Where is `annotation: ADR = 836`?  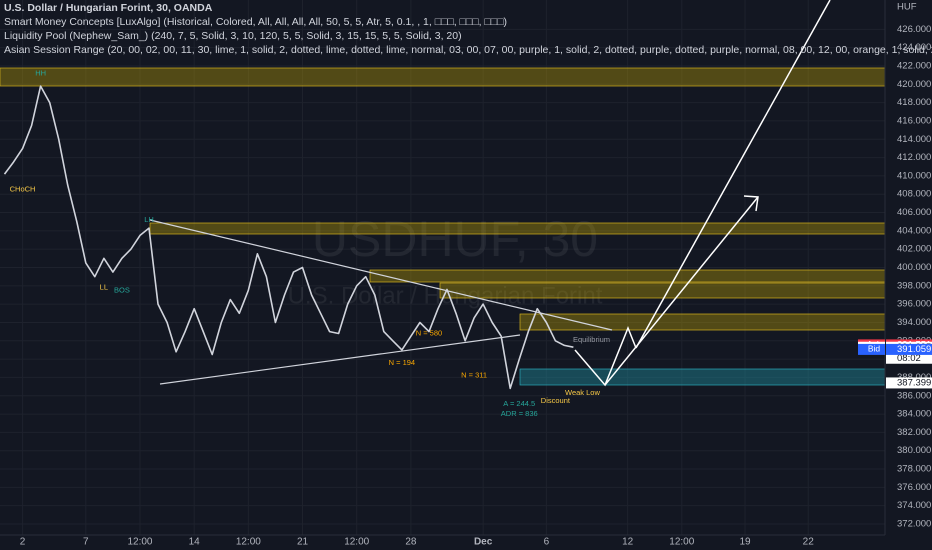
annotation: ADR = 836 is located at coordinates (519, 413).